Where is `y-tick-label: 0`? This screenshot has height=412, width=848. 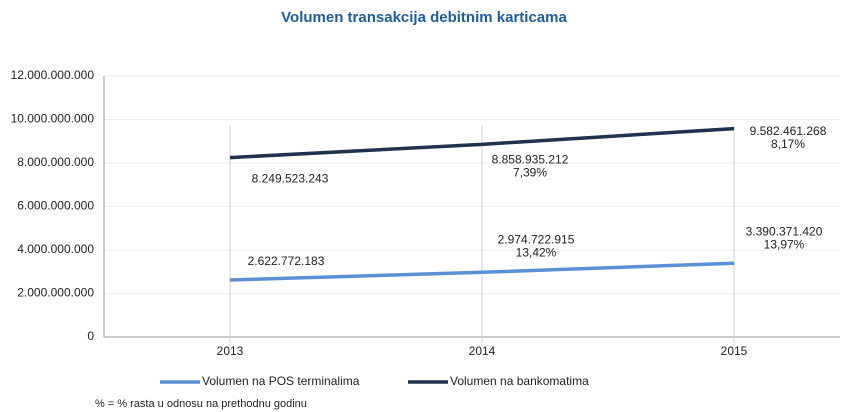 y-tick-label: 0 is located at coordinates (90, 336).